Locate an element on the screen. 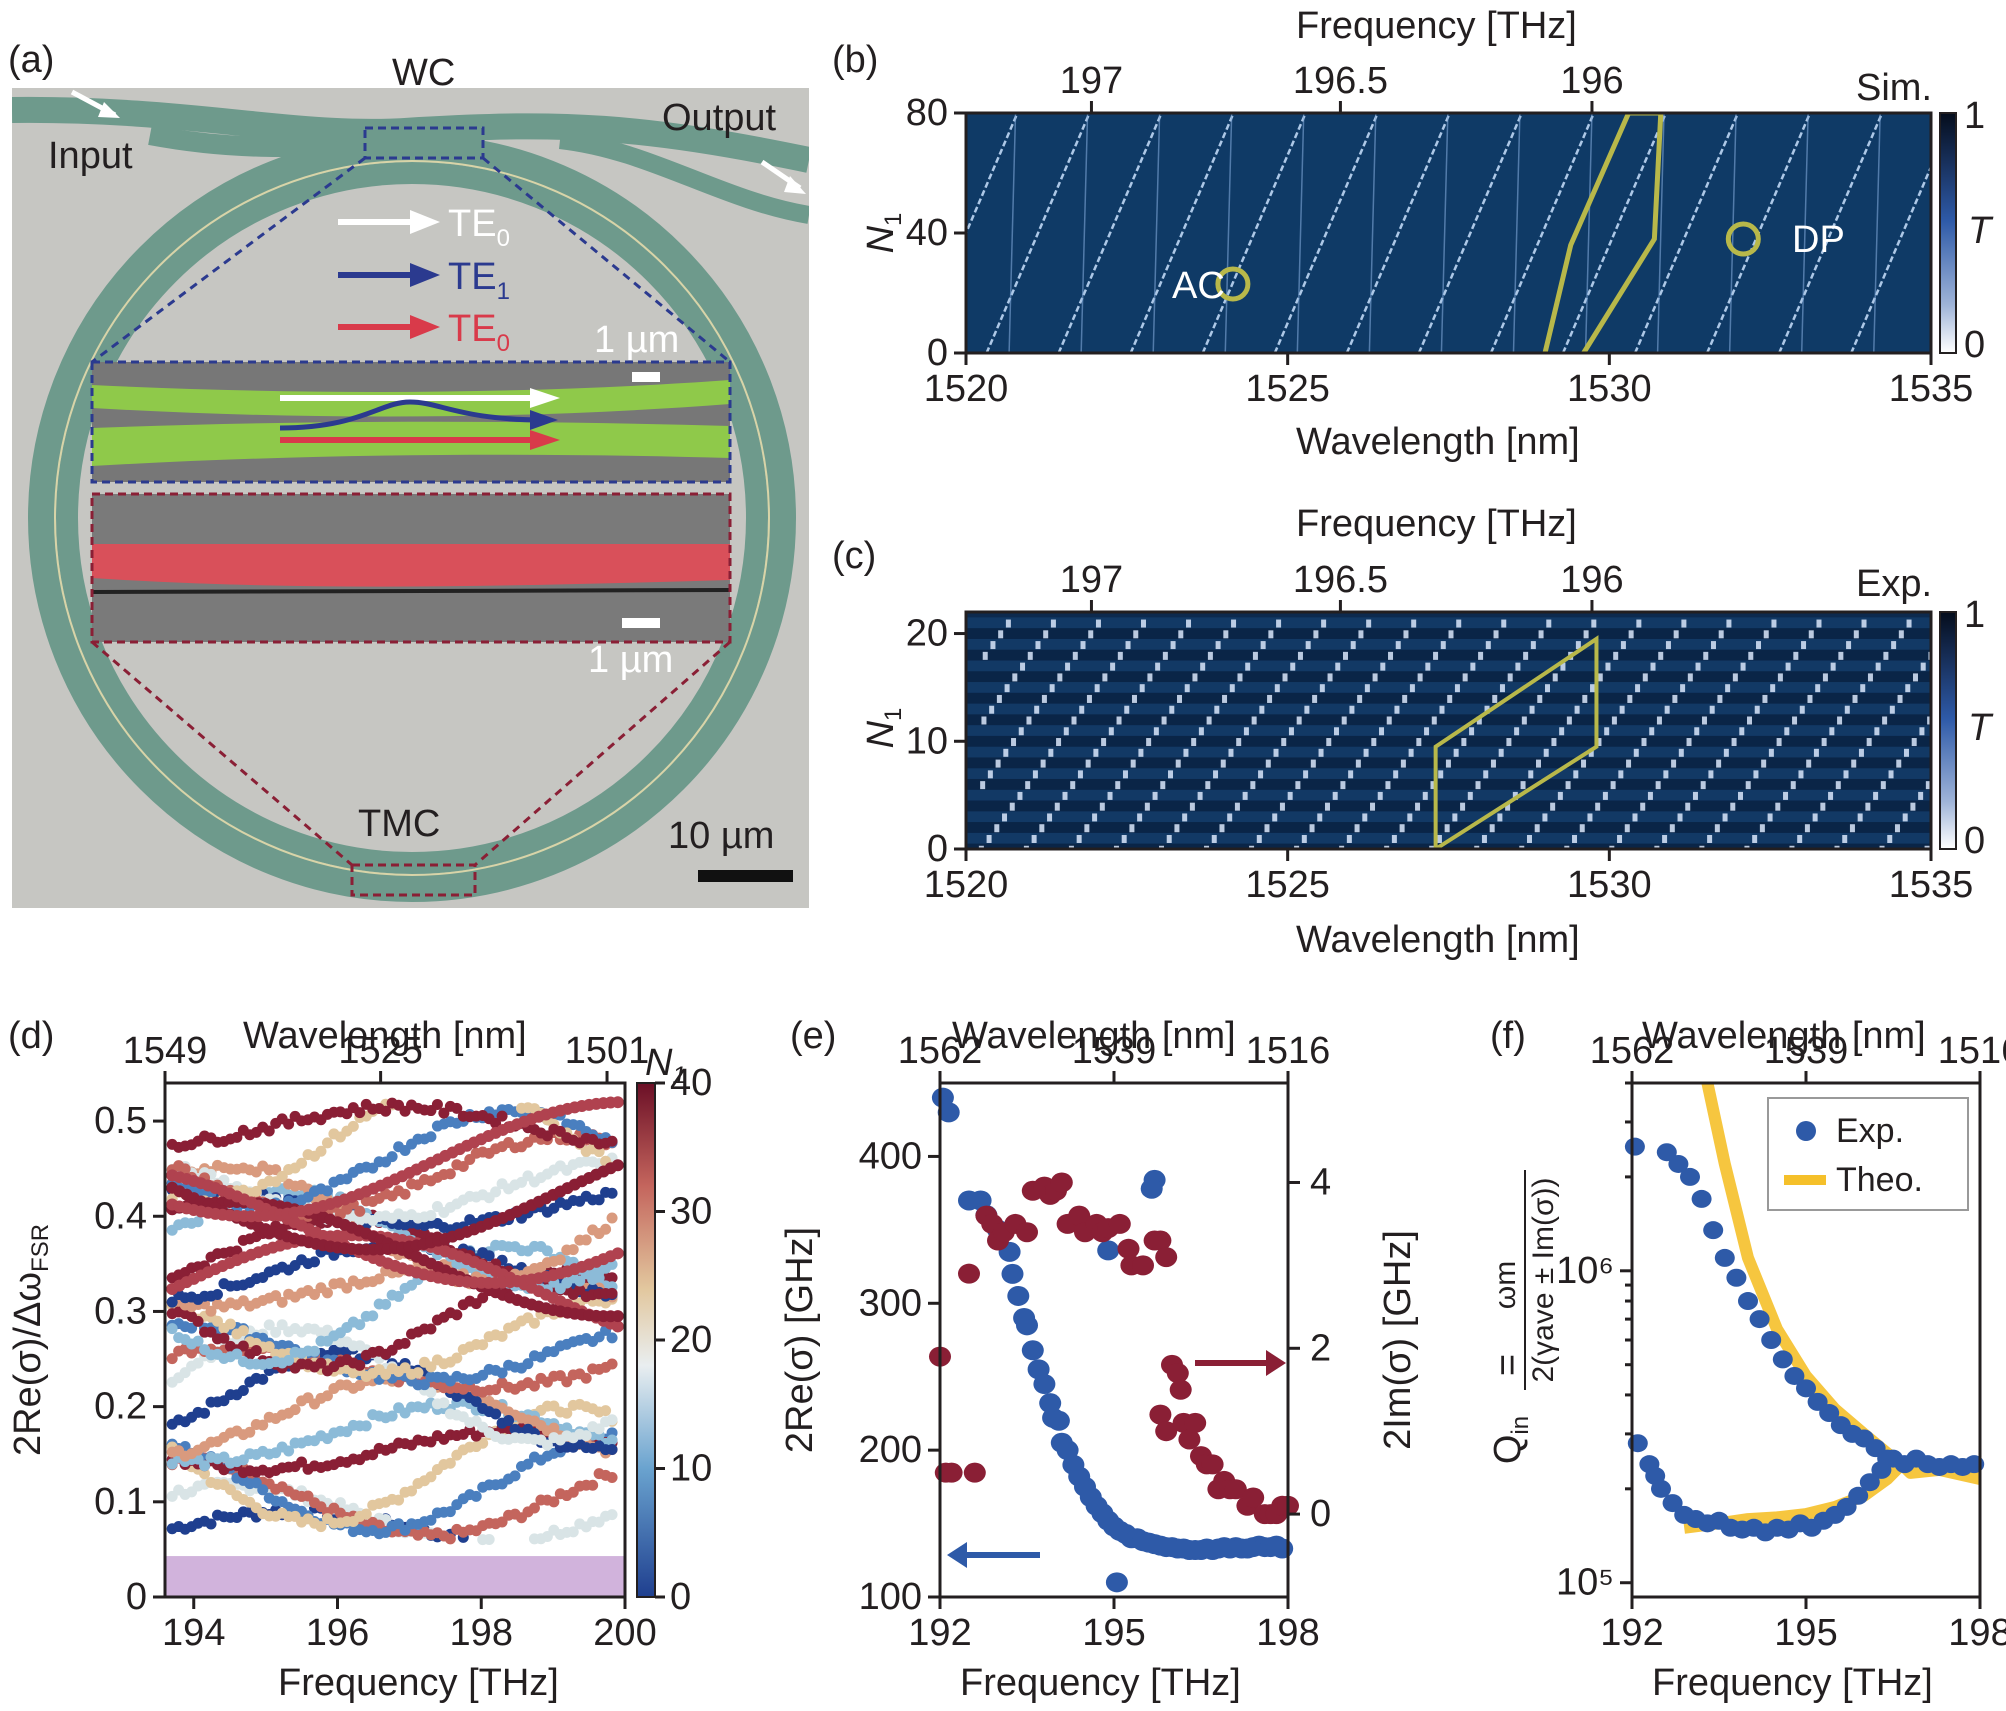 The image size is (2006, 1711). legend-te0-red: TE0 is located at coordinates (479, 332).